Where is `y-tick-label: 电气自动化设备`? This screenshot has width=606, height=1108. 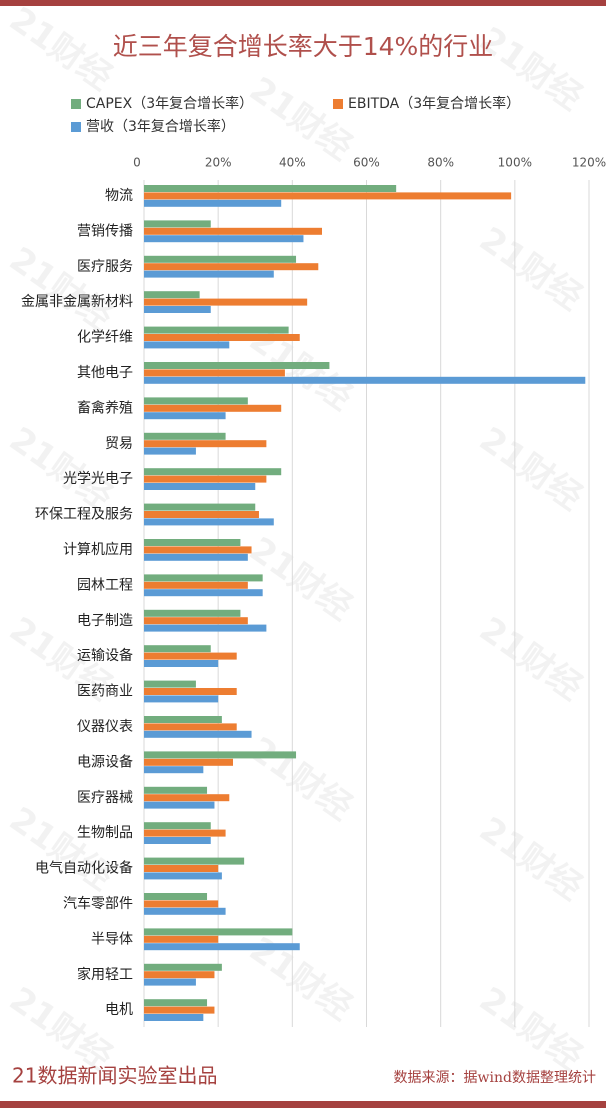
y-tick-label: 电气自动化设备 is located at coordinates (84, 868).